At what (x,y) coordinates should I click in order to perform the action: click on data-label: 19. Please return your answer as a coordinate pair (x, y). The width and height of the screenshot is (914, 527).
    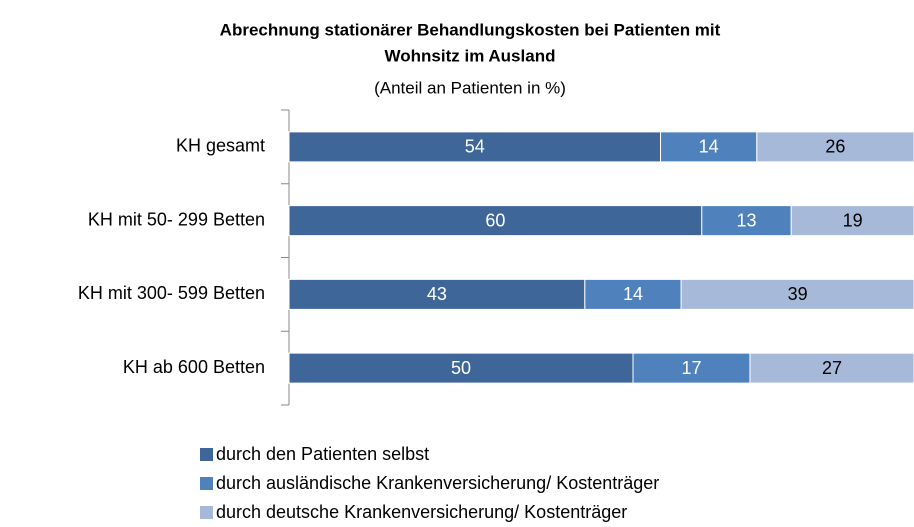
    Looking at the image, I should click on (853, 220).